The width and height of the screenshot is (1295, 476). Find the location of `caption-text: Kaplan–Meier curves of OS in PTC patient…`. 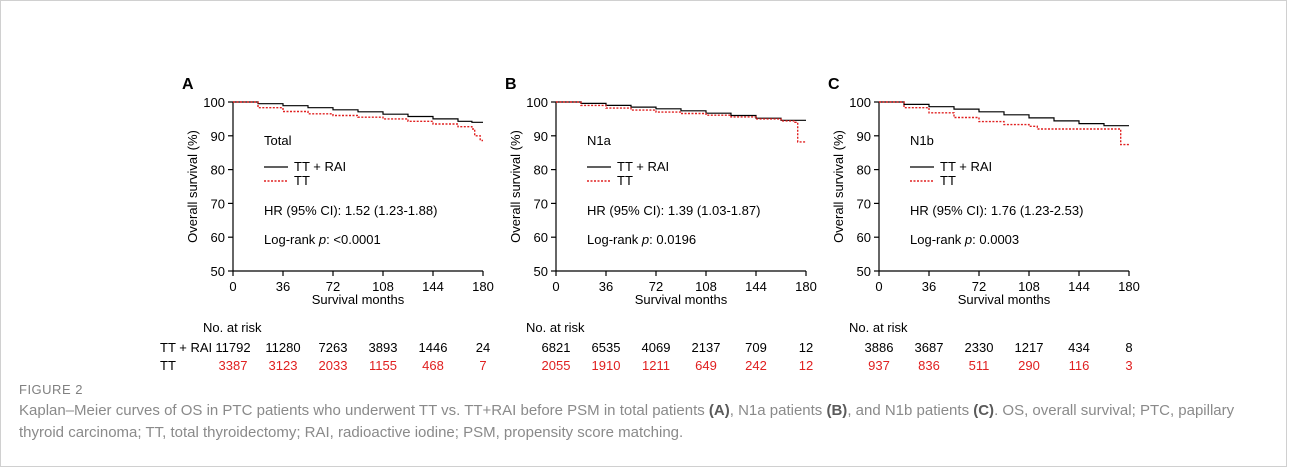

caption-text: Kaplan–Meier curves of OS in PTC patient… is located at coordinates (364, 410).